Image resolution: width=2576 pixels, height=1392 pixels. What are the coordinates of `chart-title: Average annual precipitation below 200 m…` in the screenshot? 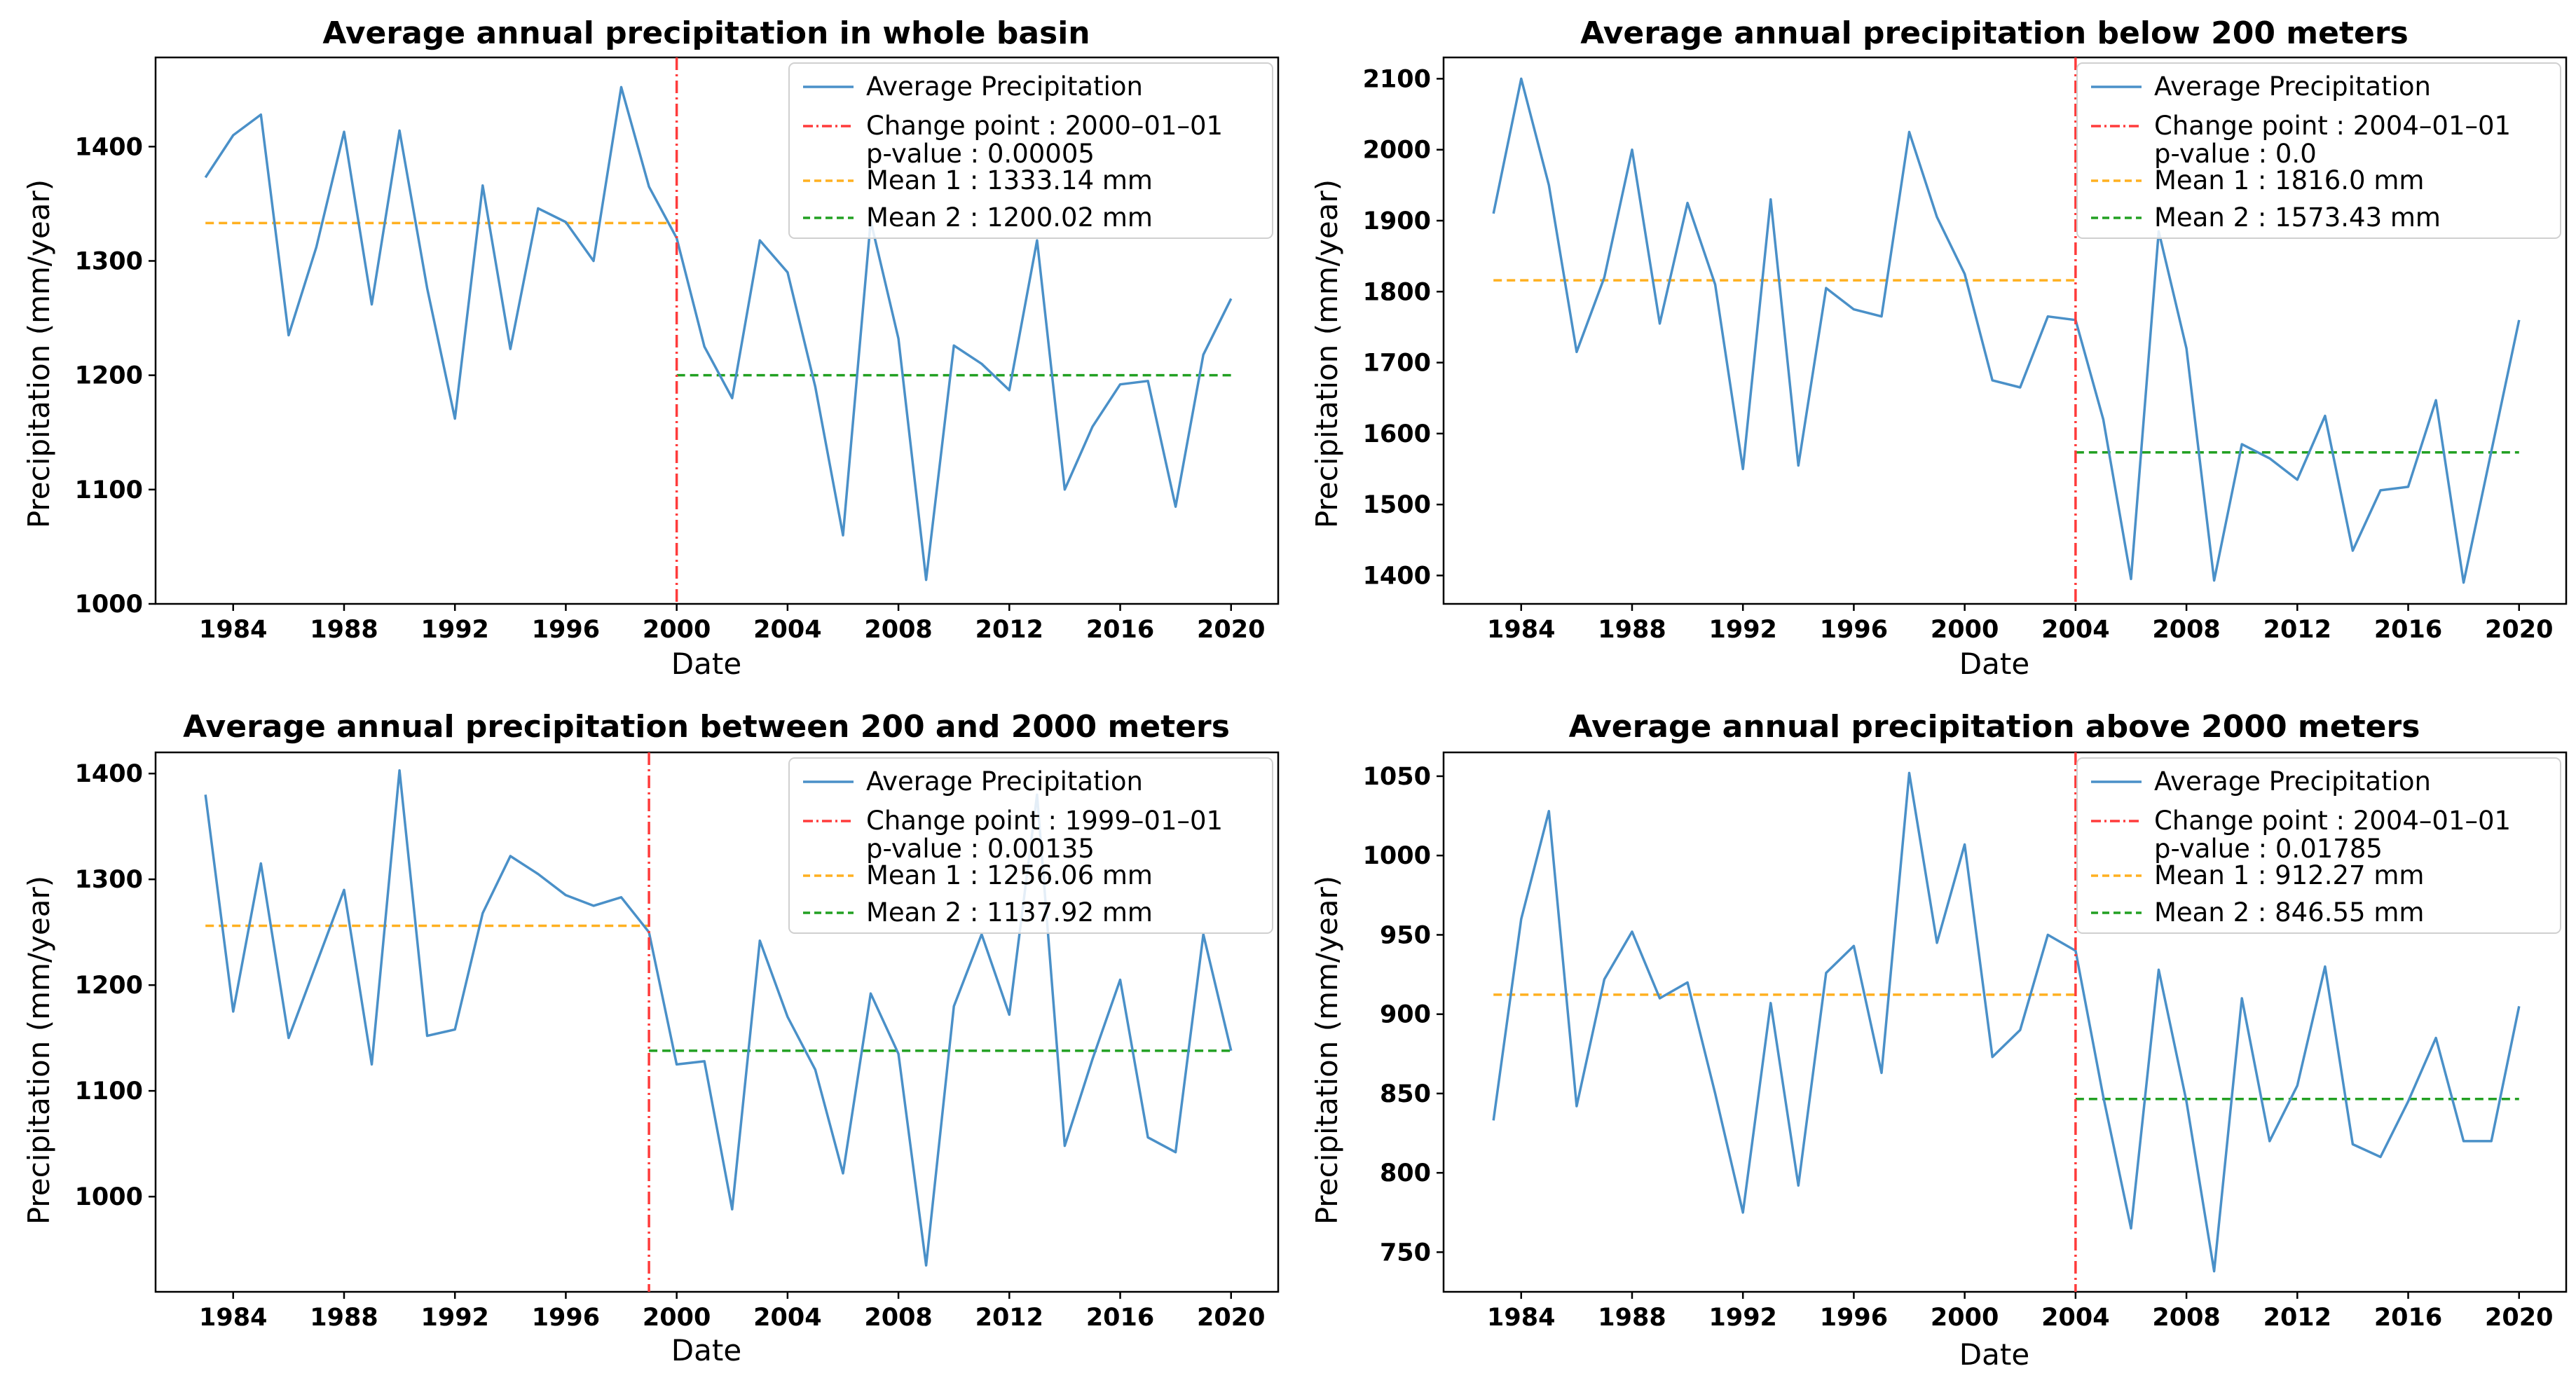 It's located at (1995, 33).